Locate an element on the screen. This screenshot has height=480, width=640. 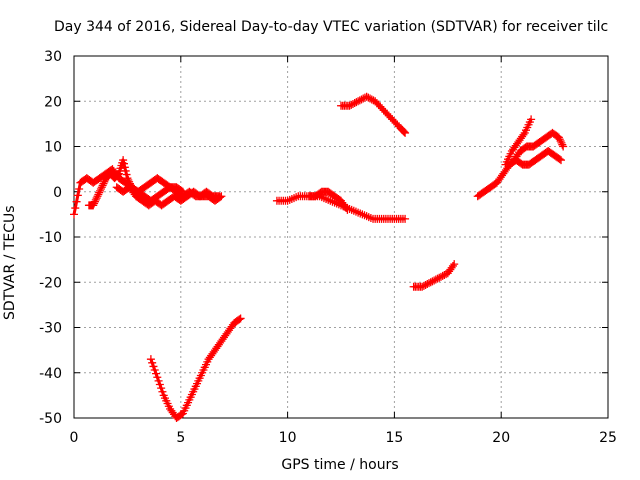
y-tick-label: -50 is located at coordinates (50, 419).